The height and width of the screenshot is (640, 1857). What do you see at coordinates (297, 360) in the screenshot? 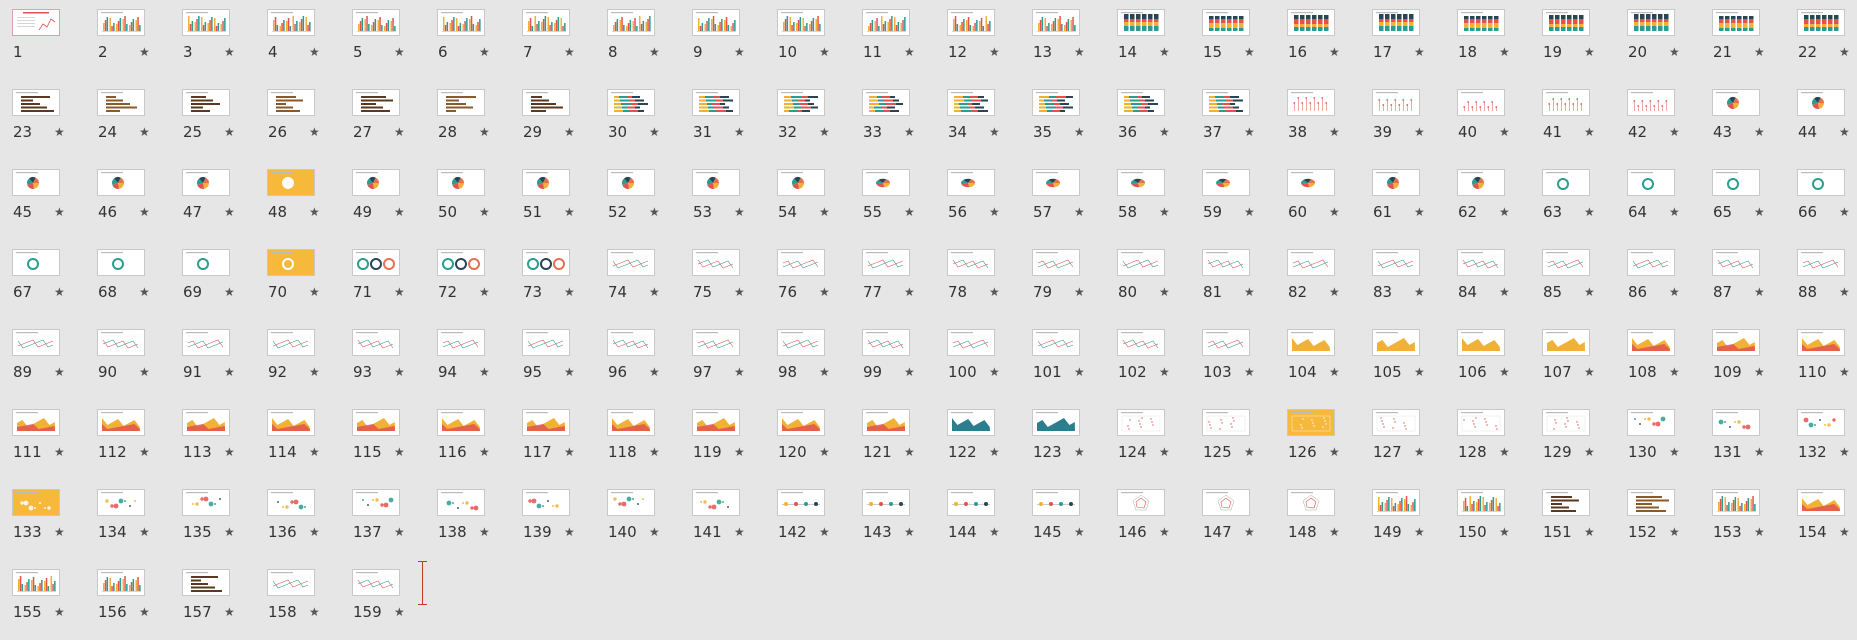
I see `slide-thumbnail-92: 92★` at bounding box center [297, 360].